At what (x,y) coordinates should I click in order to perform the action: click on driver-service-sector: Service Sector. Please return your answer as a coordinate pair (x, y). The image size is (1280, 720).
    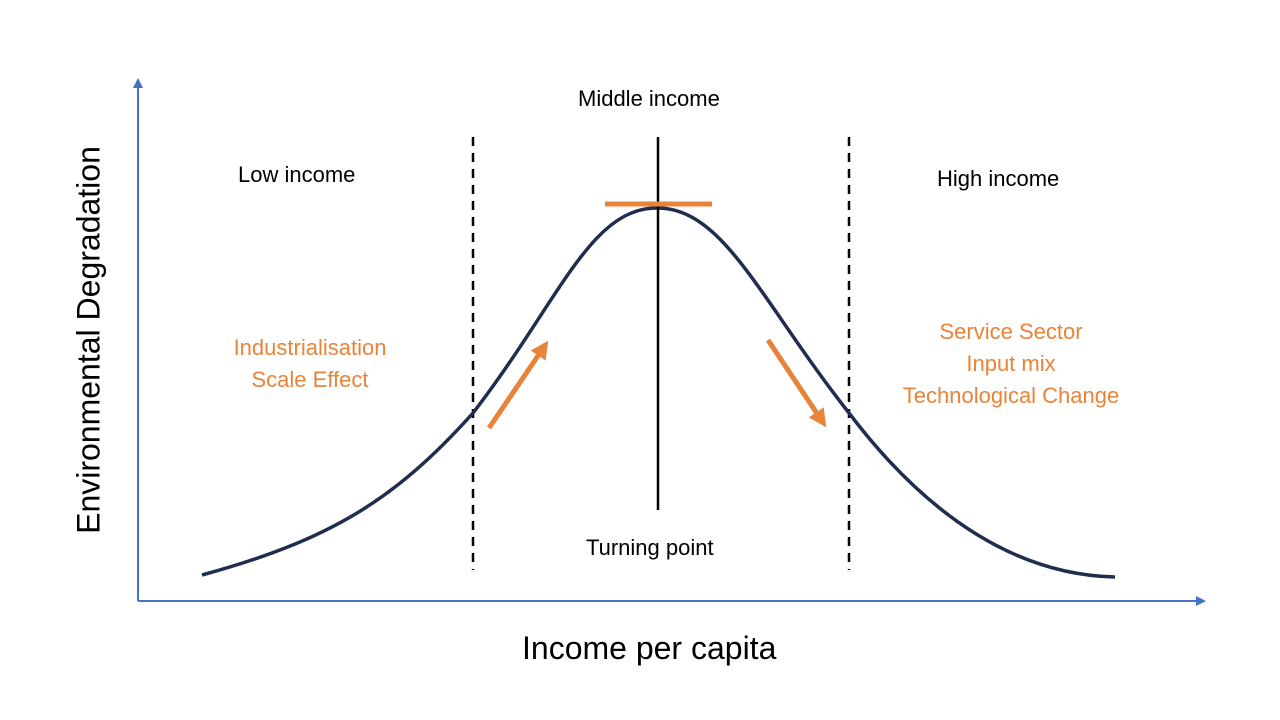
    Looking at the image, I should click on (1011, 331).